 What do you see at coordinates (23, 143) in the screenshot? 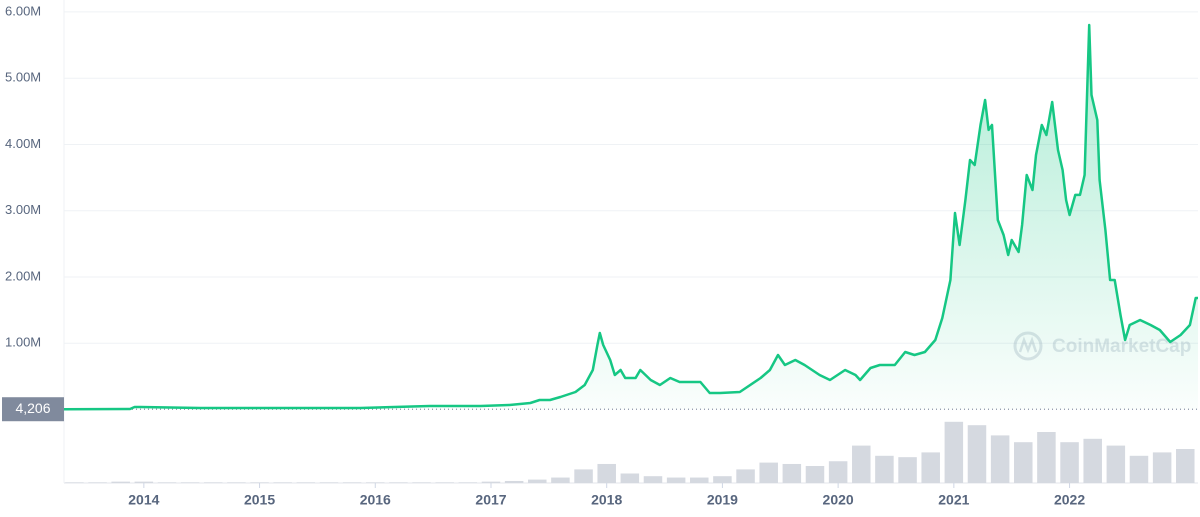
I see `y-tick-label: 4.00M` at bounding box center [23, 143].